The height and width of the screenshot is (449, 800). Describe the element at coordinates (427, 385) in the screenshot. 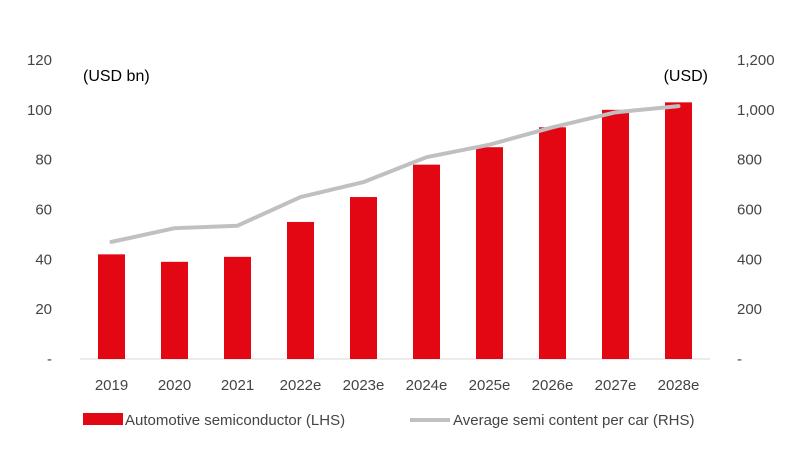

I see `x-tick-label: 2024e` at that location.